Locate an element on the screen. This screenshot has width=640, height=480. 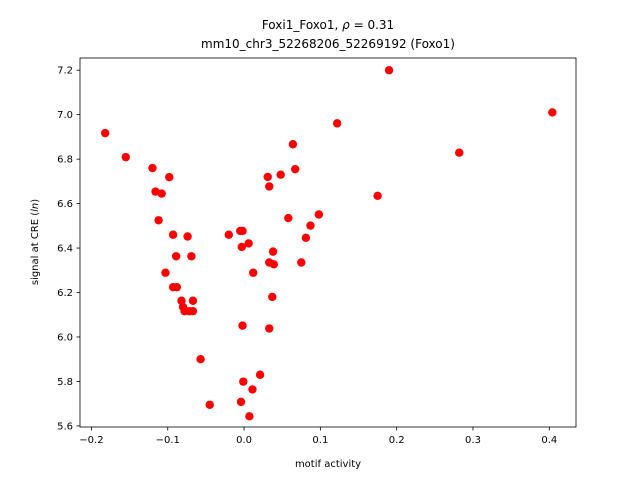
x-tick-label: −0.2 is located at coordinates (91, 440).